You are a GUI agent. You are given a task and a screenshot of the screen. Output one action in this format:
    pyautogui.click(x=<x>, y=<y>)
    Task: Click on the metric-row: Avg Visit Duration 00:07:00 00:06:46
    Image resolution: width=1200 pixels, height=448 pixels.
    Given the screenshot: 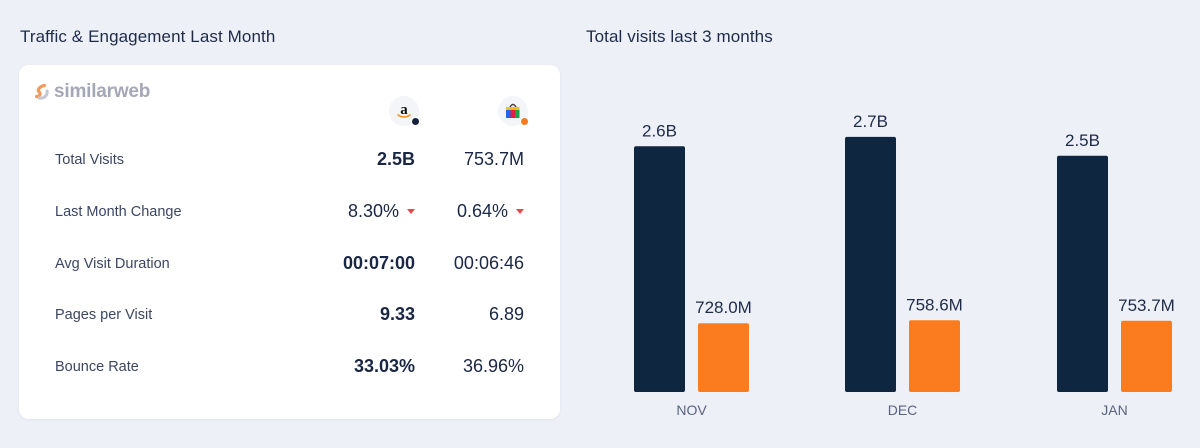 What is the action you would take?
    pyautogui.click(x=289, y=265)
    